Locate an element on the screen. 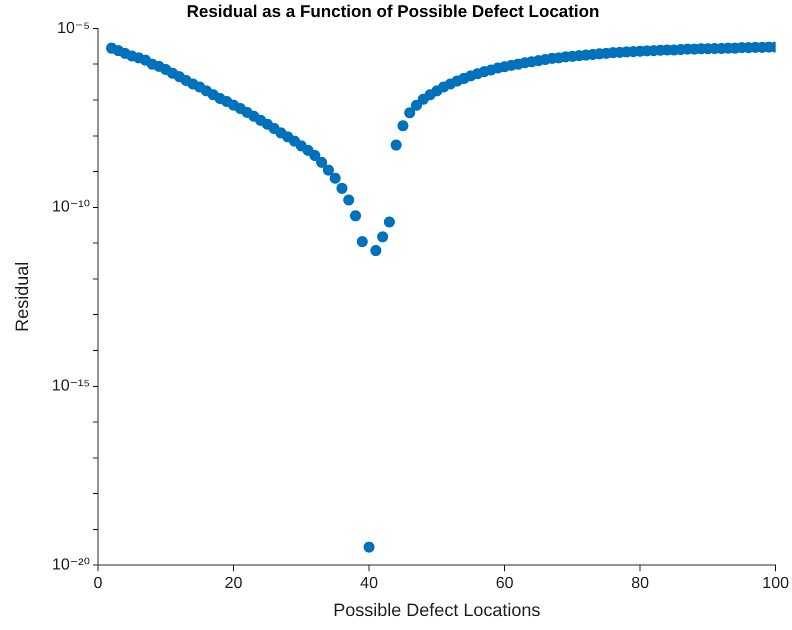  y-tick-label: 10⁻¹⁰ is located at coordinates (71, 207).